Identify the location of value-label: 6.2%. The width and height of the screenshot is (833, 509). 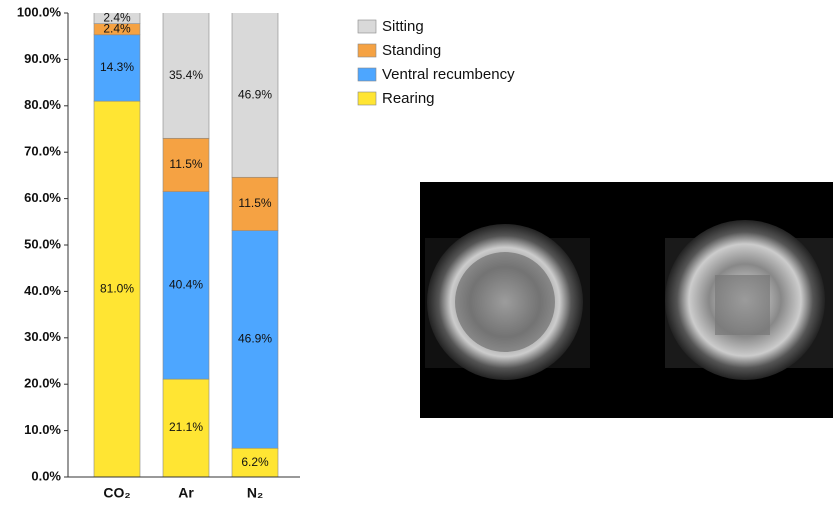
(255, 462).